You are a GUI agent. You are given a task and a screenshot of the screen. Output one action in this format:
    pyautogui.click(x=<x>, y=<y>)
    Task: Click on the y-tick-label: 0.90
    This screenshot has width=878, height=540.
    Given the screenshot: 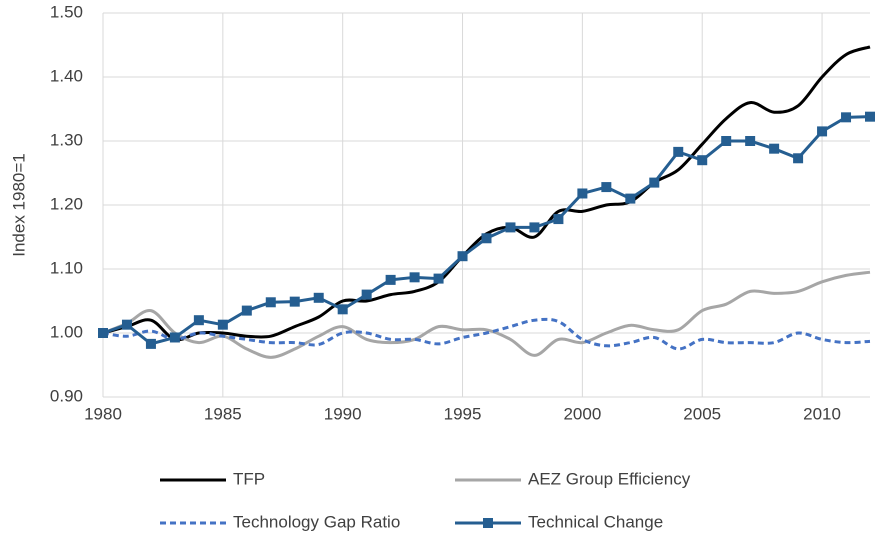 What is the action you would take?
    pyautogui.click(x=66, y=395)
    